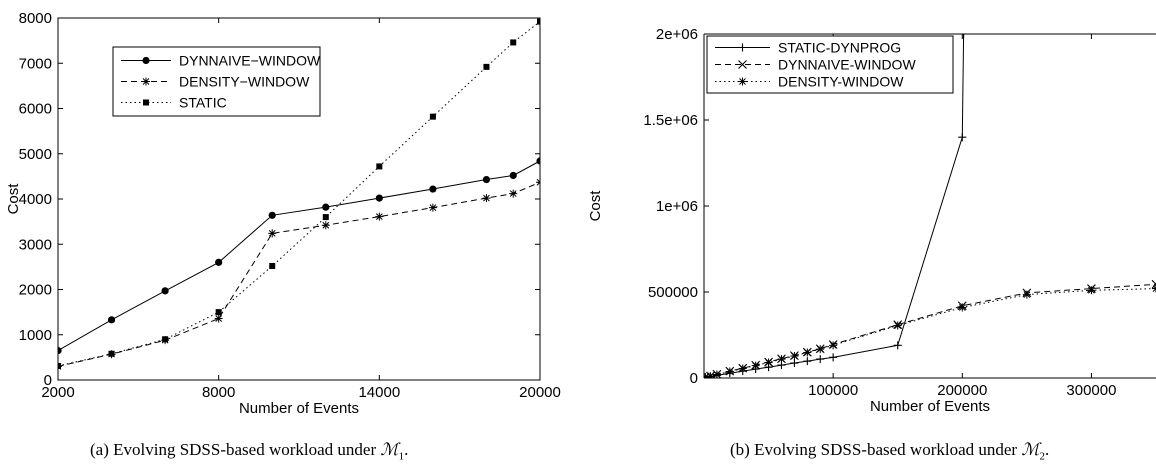  What do you see at coordinates (218, 392) in the screenshot?
I see `x-tick-label: 8000` at bounding box center [218, 392].